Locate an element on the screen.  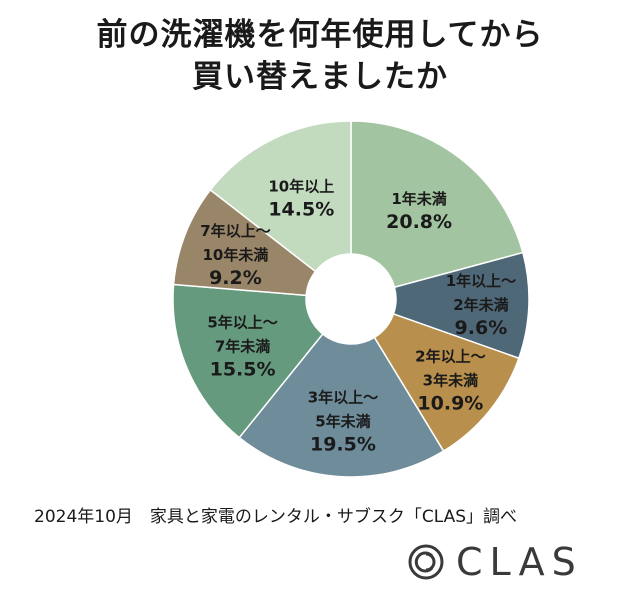
brand-logo: CLAS is located at coordinates (494, 562).